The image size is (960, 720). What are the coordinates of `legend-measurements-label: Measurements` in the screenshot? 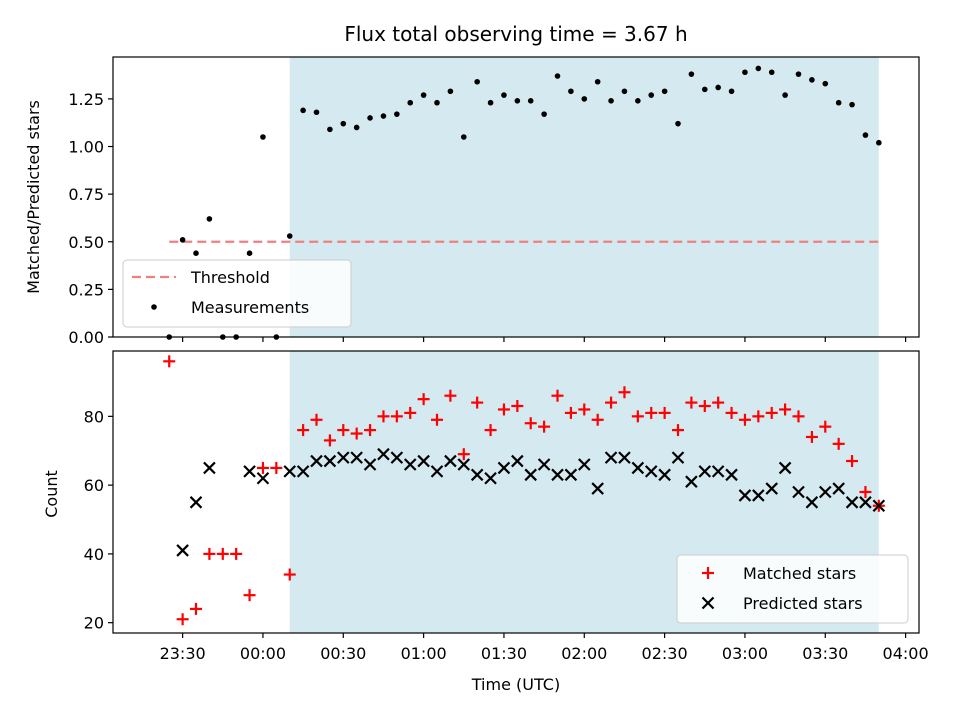 It's located at (250, 307).